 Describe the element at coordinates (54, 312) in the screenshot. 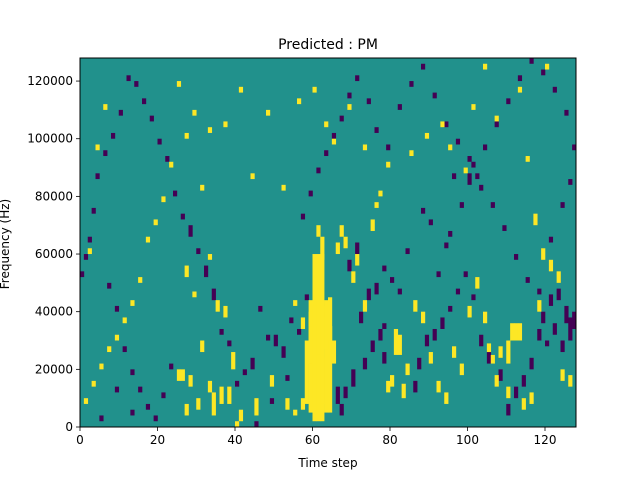

I see `y-tick-label: 40000` at that location.